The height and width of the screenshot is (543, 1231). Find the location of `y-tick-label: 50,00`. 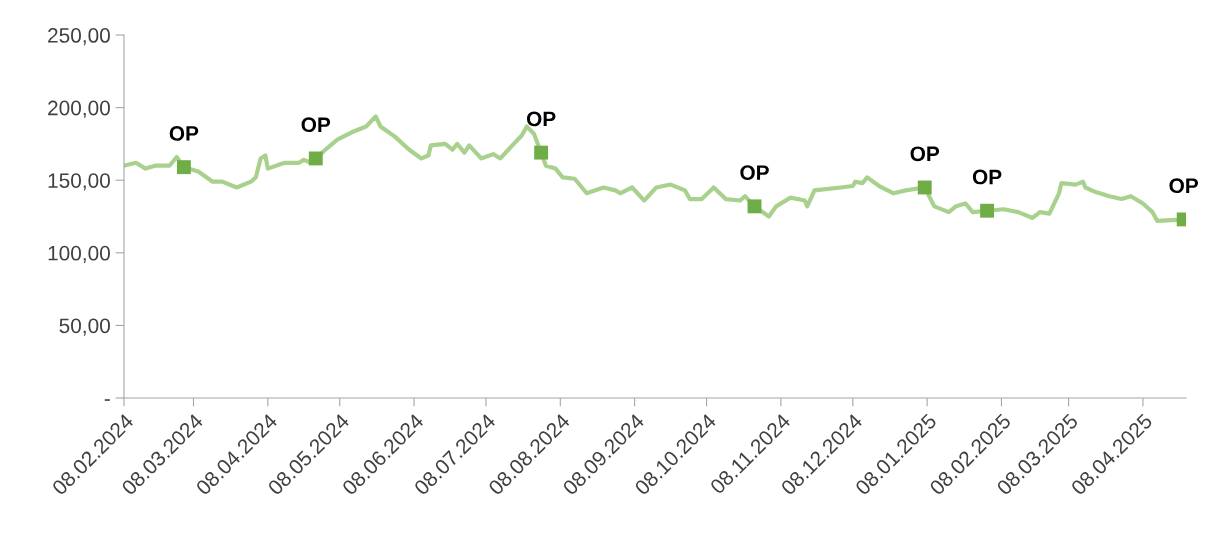

y-tick-label: 50,00 is located at coordinates (84, 327).